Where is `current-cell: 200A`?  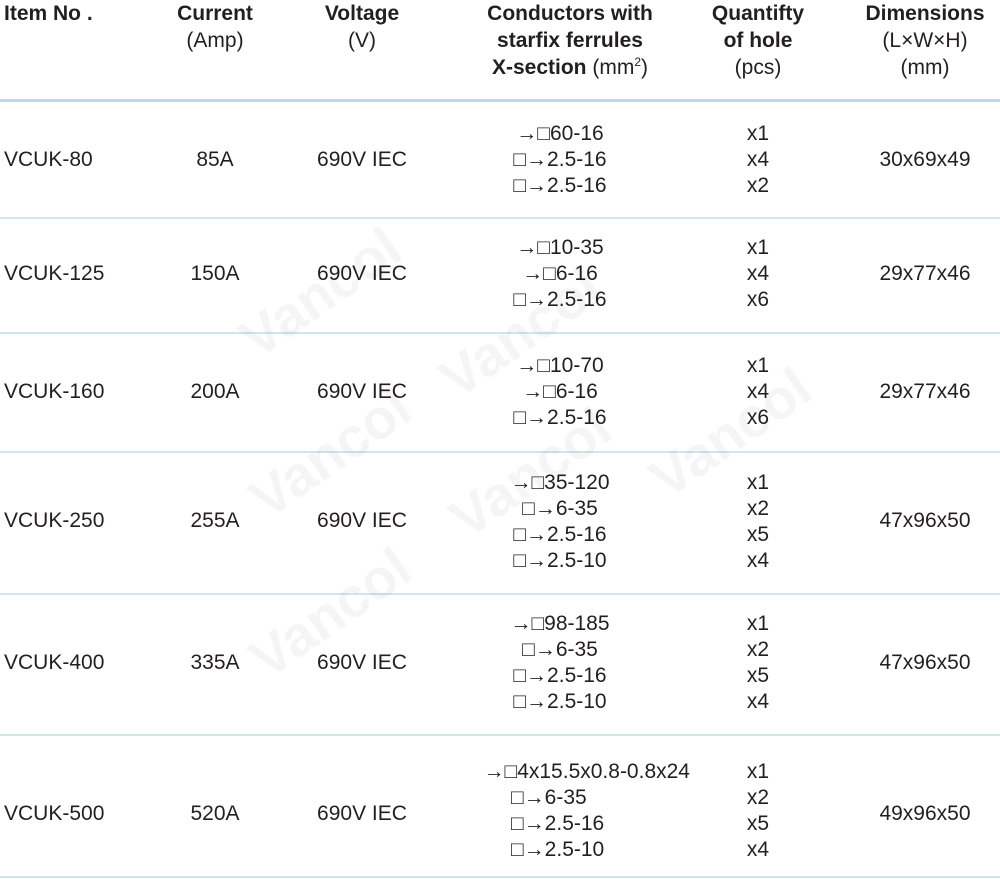
current-cell: 200A is located at coordinates (215, 391).